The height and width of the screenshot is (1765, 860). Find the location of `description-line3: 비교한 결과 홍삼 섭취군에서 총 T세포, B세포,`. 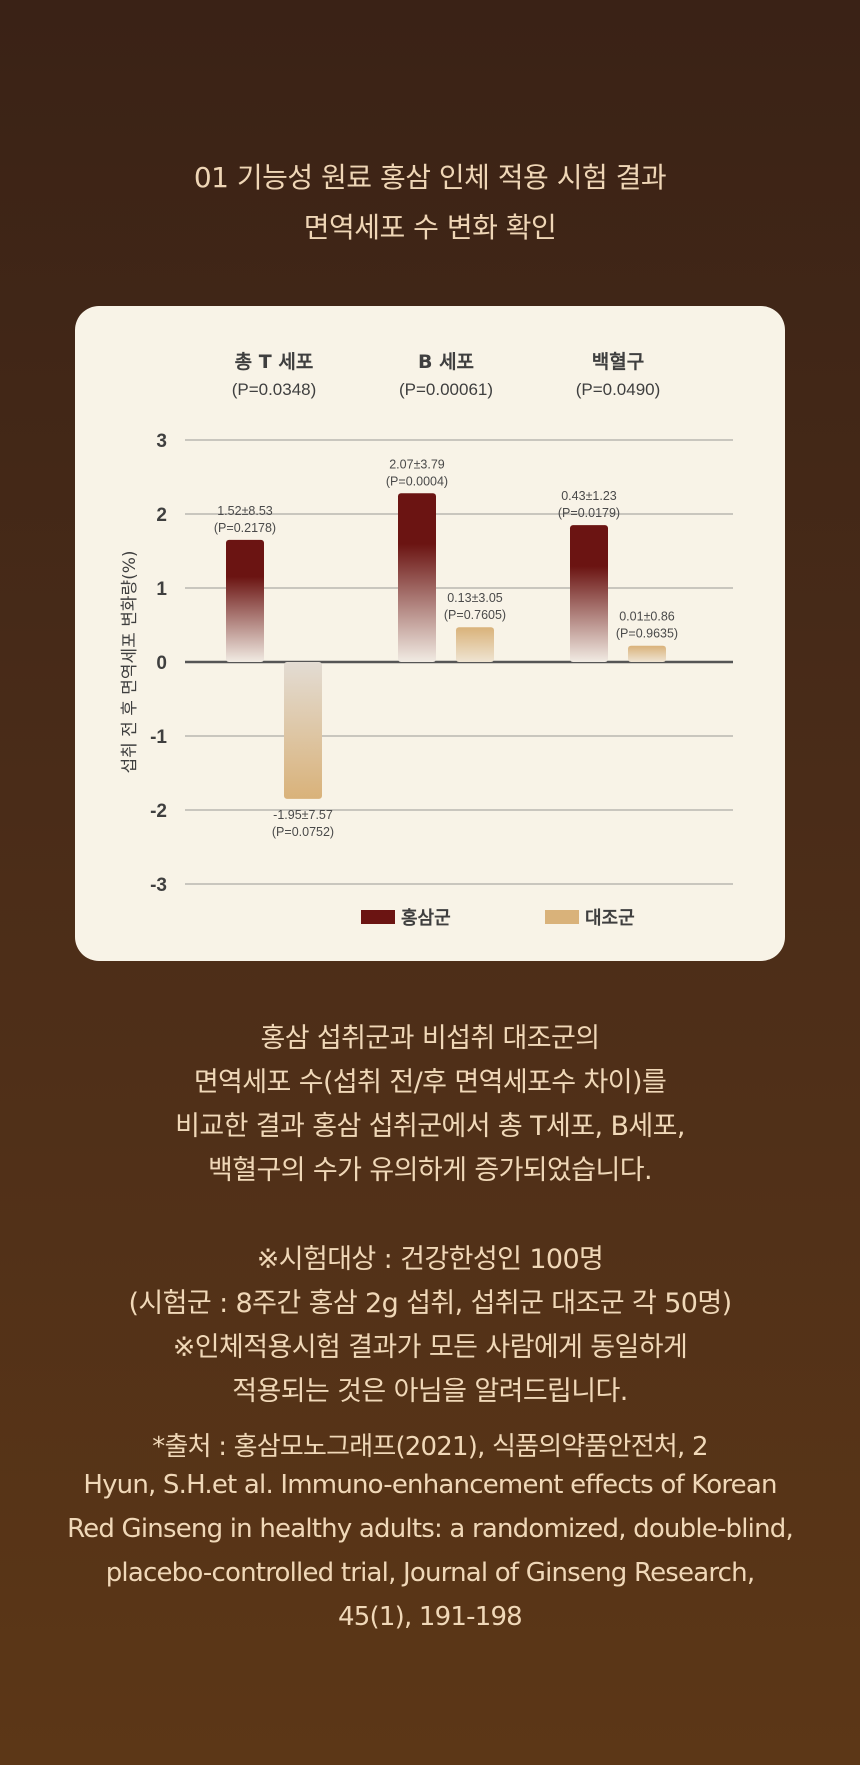

description-line3: 비교한 결과 홍삼 섭취군에서 총 T세포, B세포, is located at coordinates (430, 1126).